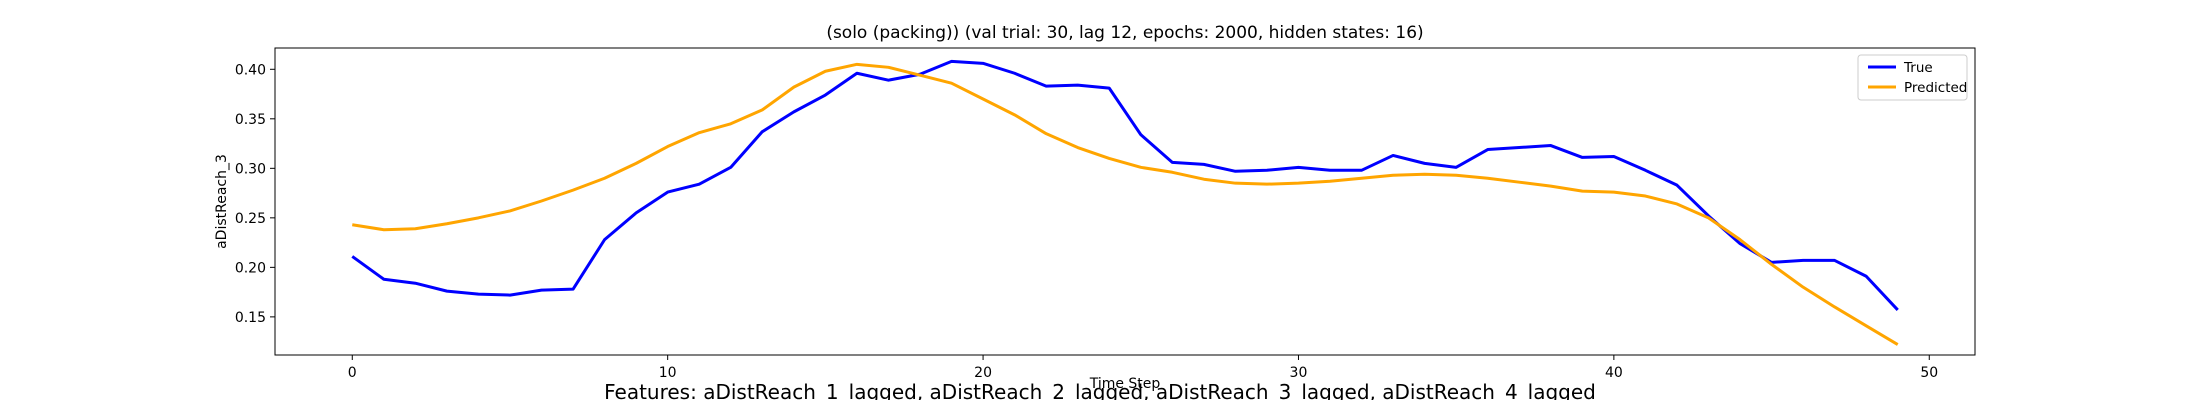  Describe the element at coordinates (1125, 384) in the screenshot. I see `x-axis-label: Time Step` at that location.